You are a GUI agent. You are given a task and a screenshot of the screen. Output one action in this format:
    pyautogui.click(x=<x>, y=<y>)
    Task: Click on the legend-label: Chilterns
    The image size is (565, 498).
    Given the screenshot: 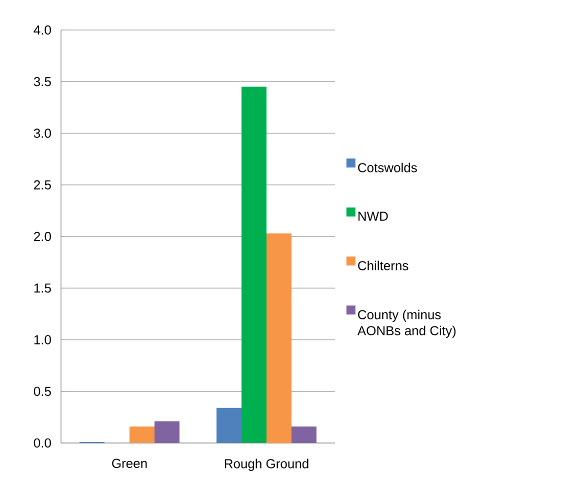 What is the action you would take?
    pyautogui.click(x=383, y=265)
    